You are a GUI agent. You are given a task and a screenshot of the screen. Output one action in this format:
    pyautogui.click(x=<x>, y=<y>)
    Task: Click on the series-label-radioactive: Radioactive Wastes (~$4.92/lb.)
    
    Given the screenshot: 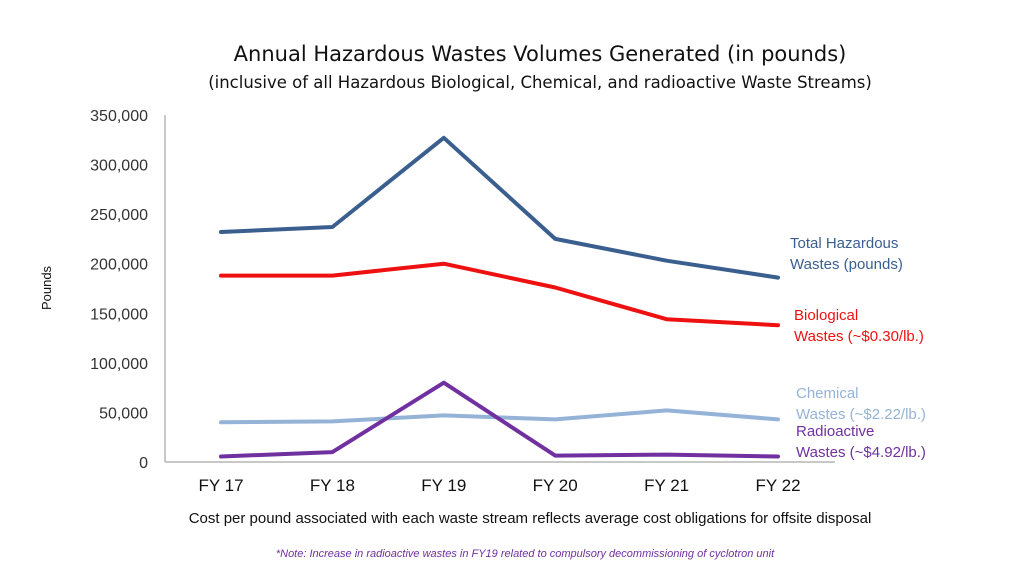 What is the action you would take?
    pyautogui.click(x=861, y=442)
    